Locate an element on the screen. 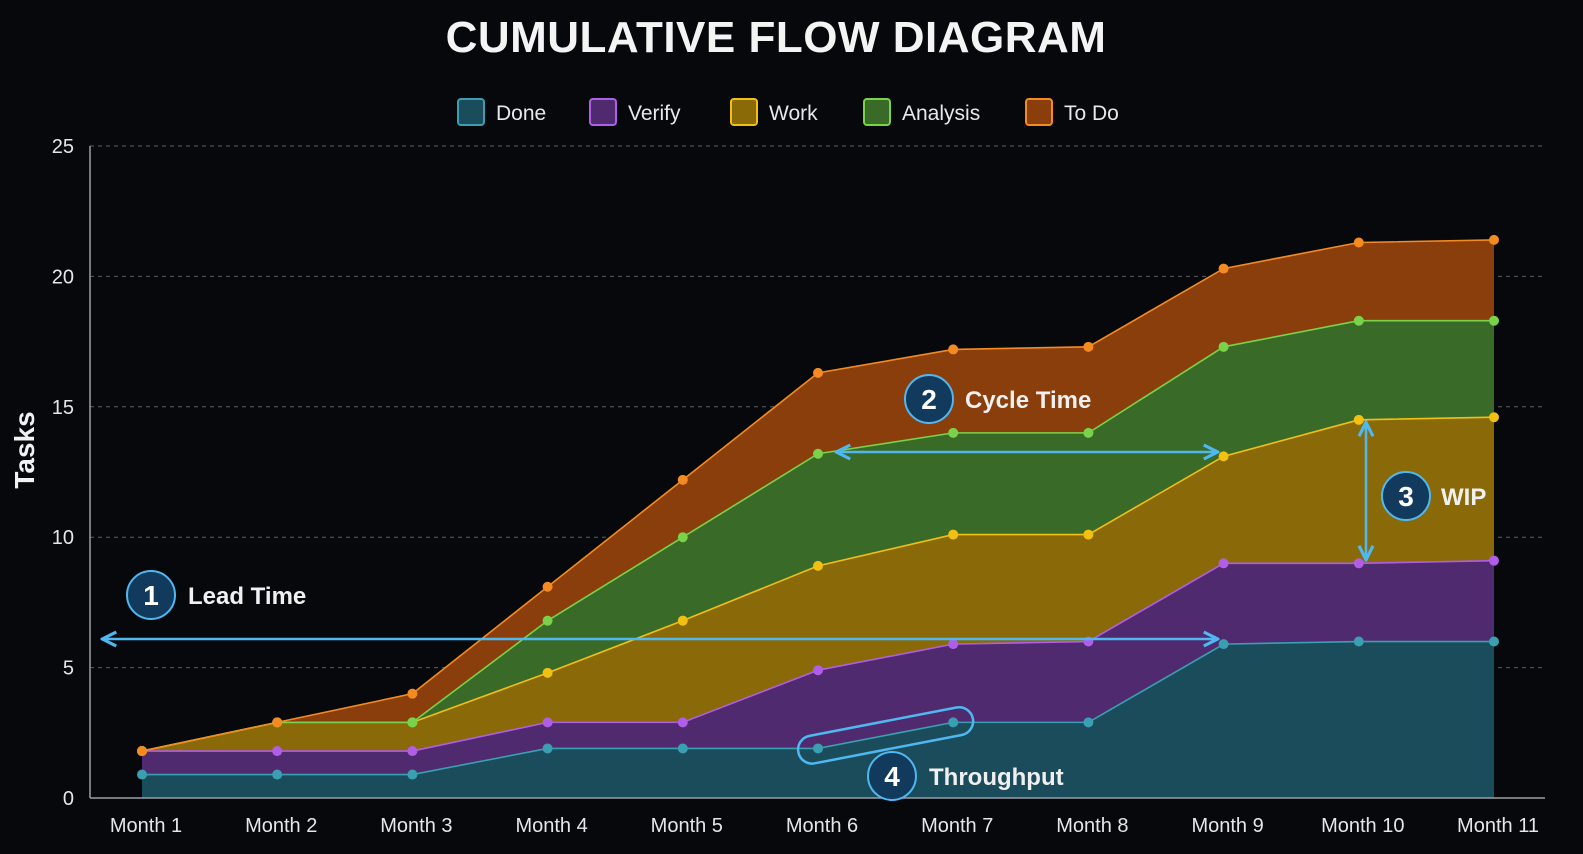  lead-time-label: Lead Time is located at coordinates (247, 596).